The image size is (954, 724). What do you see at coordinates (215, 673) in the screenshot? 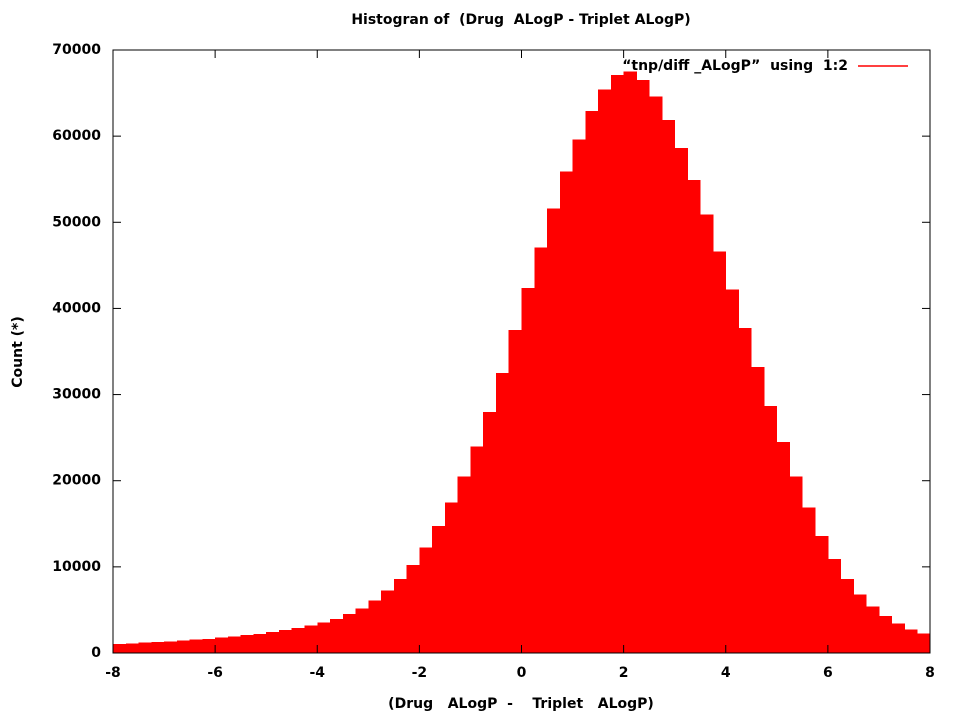
I see `x-tick-label: -6` at bounding box center [215, 673].